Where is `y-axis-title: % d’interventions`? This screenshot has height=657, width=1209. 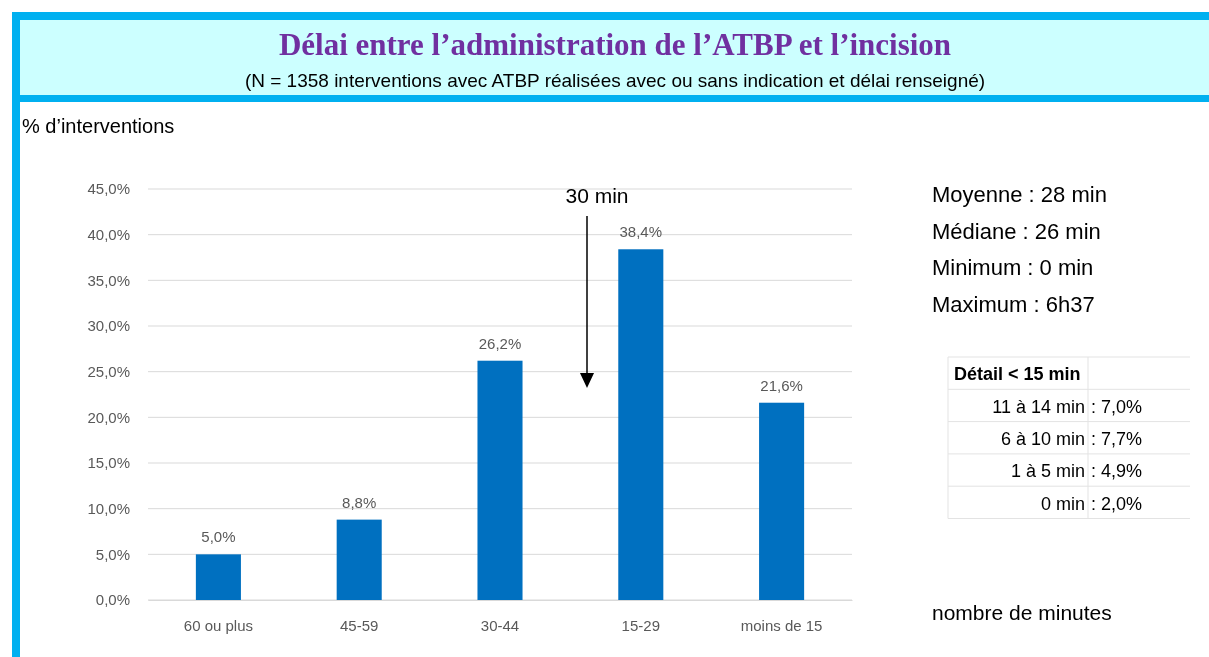
y-axis-title: % d’interventions is located at coordinates (98, 126).